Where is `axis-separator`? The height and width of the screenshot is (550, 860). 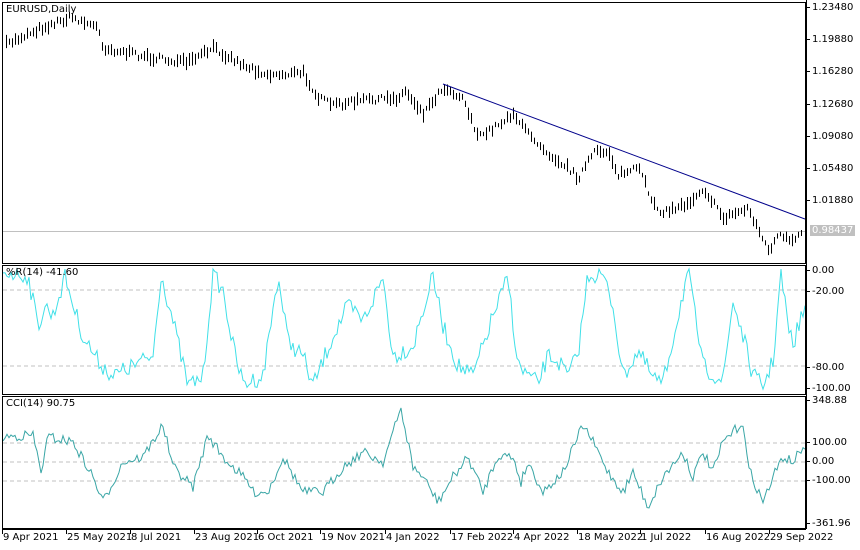
axis-separator is located at coordinates (806, 264).